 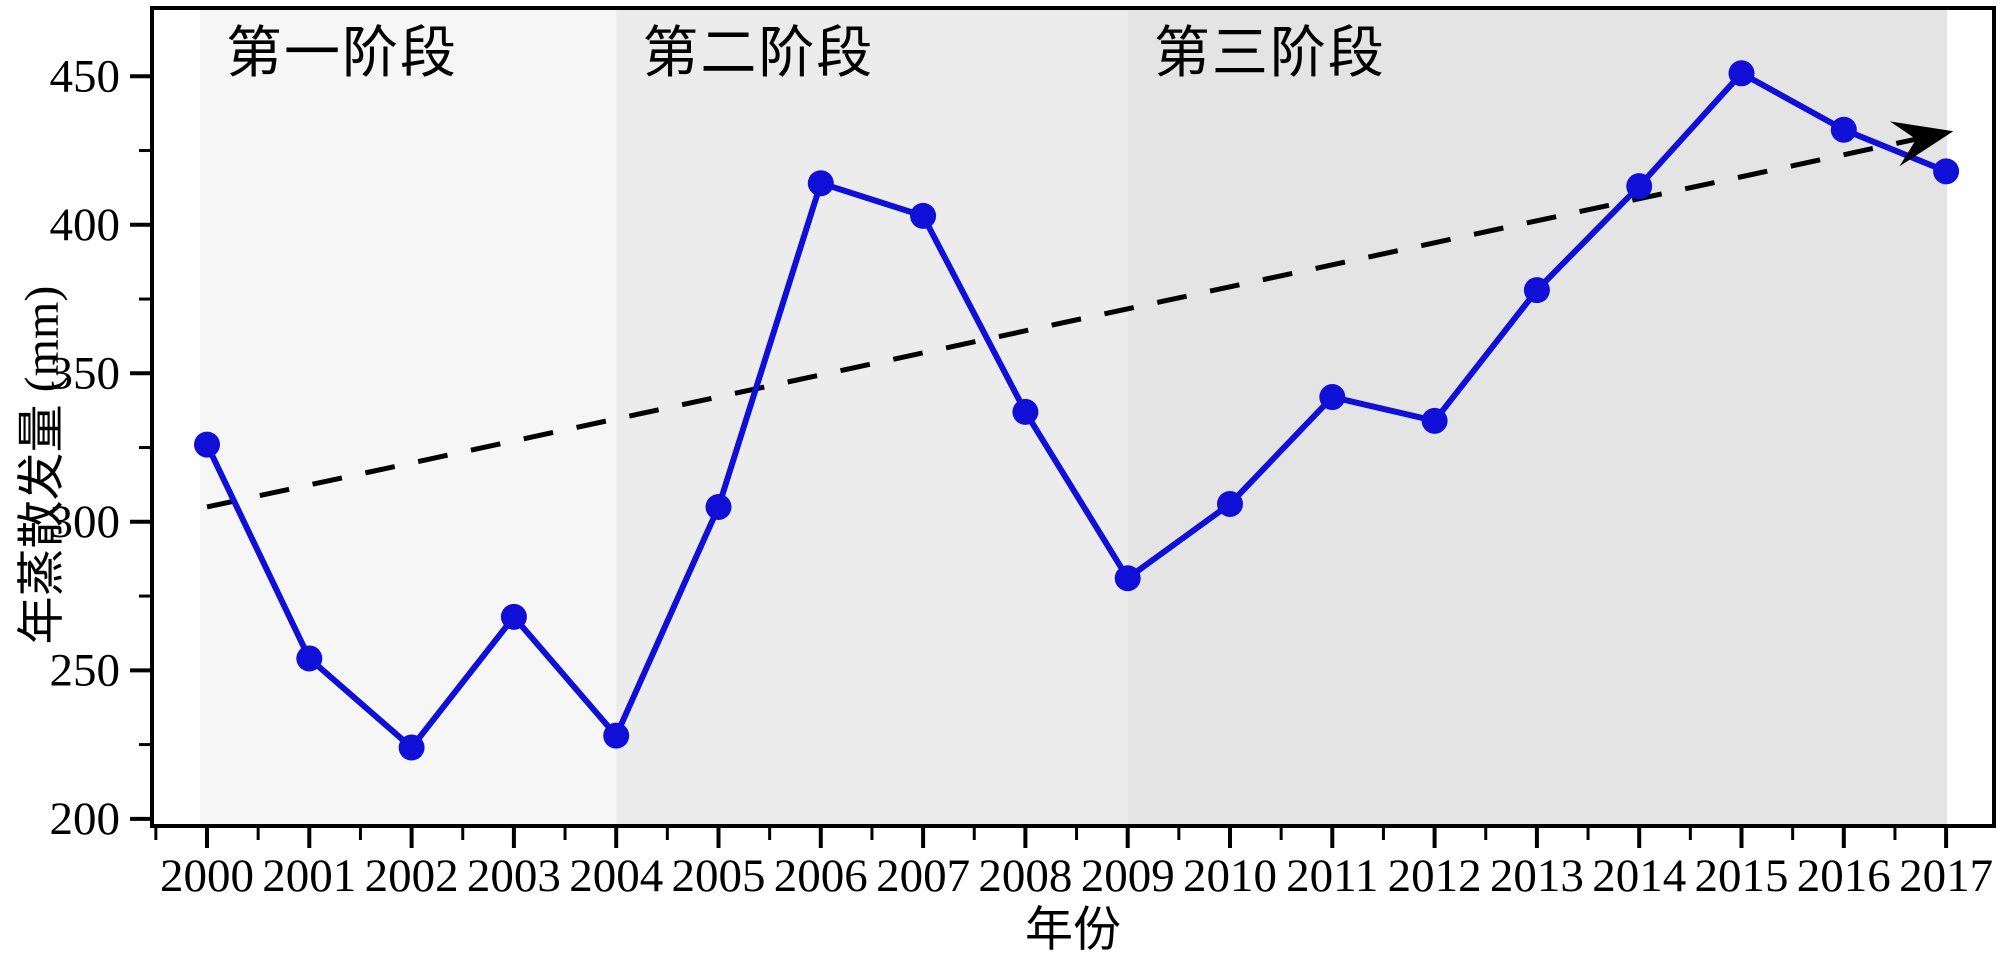 What do you see at coordinates (342, 54) in the screenshot?
I see `stage-label-1: 第一阶段` at bounding box center [342, 54].